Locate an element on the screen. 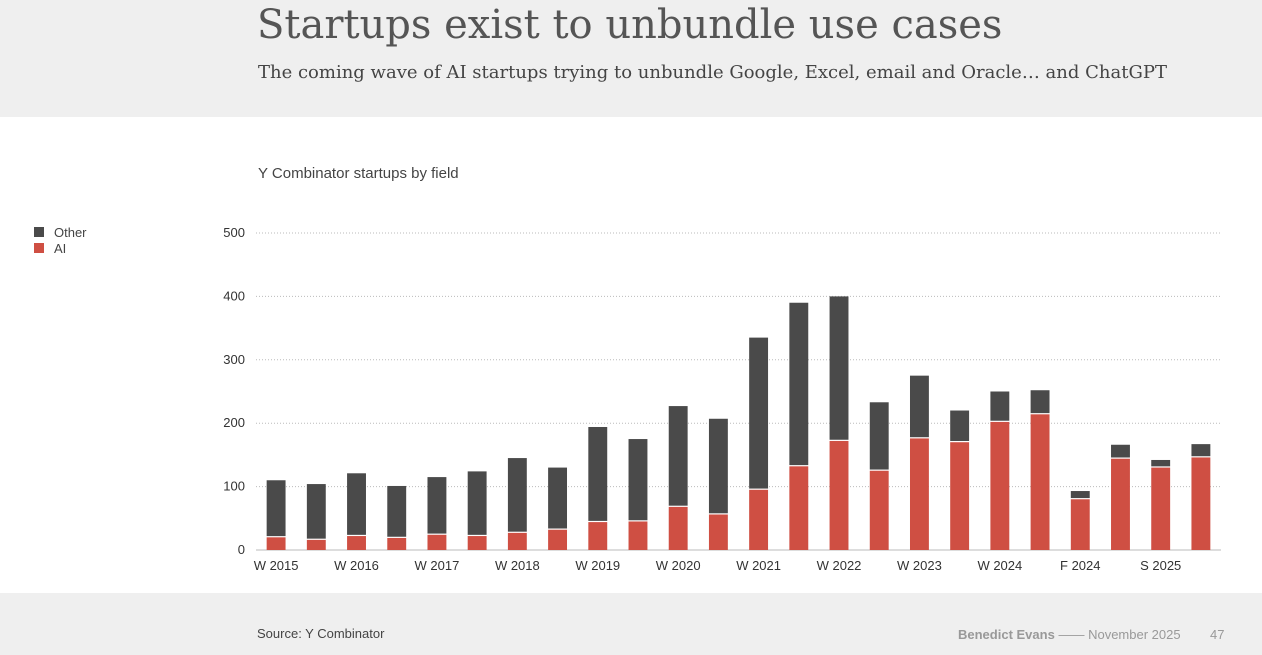 Image resolution: width=1262 pixels, height=655 pixels. legend-item-other: Other is located at coordinates (60, 232).